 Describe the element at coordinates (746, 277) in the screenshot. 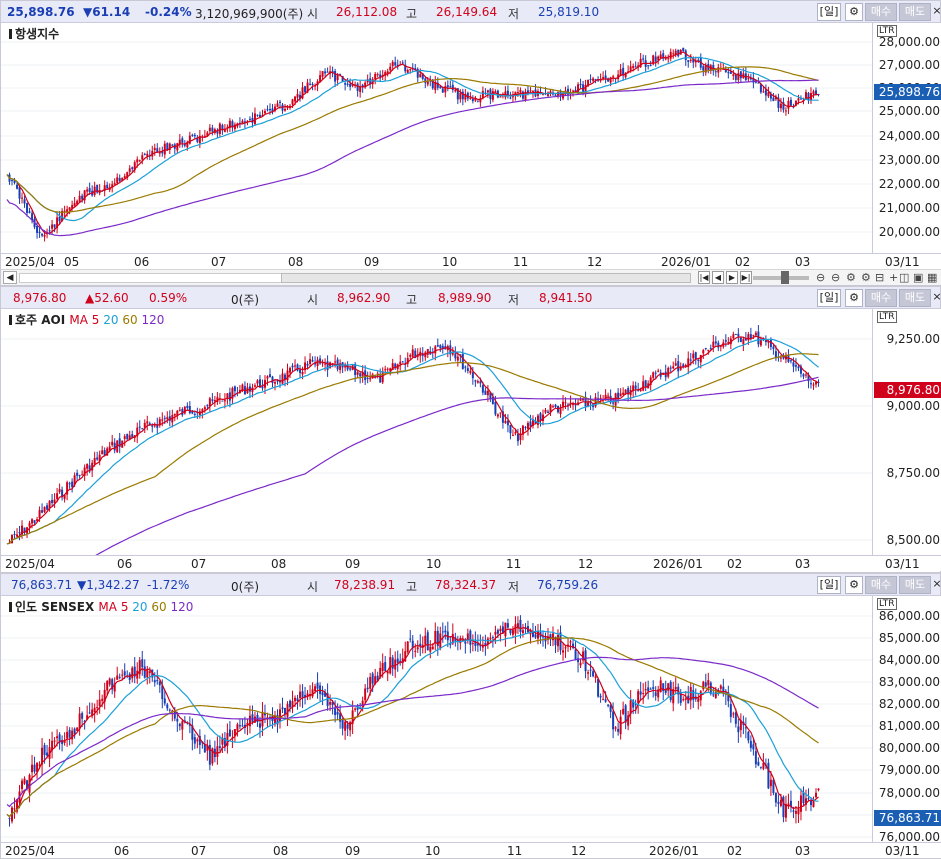

I see `last-page-button: ▶|` at that location.